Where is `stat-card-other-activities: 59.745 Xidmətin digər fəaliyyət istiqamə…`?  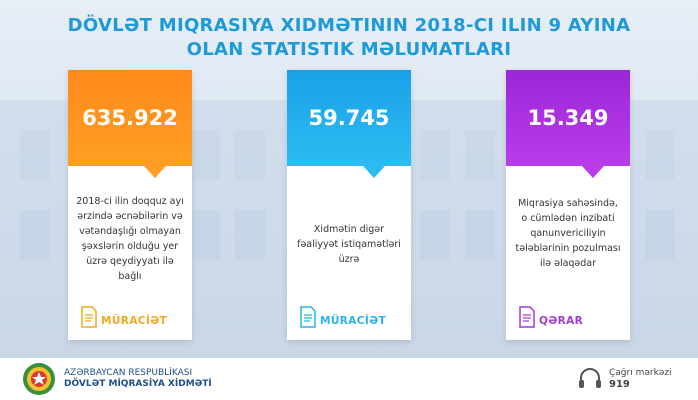 stat-card-other-activities: 59.745 Xidmətin digər fəaliyyət istiqamə… is located at coordinates (349, 205).